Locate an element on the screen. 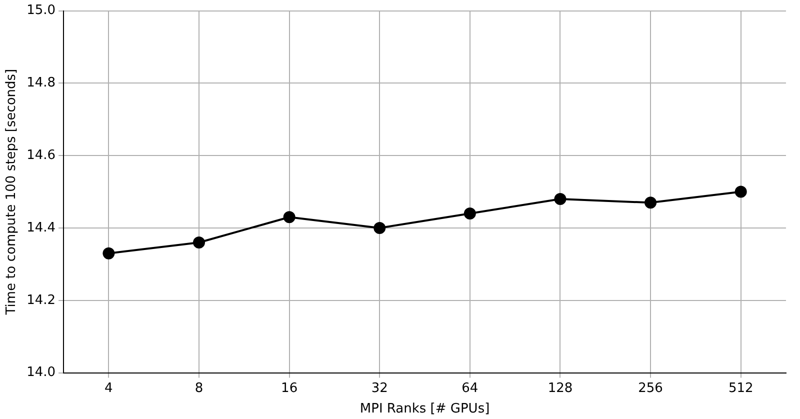 The height and width of the screenshot is (419, 800). x-tick-label: 32 is located at coordinates (379, 388).